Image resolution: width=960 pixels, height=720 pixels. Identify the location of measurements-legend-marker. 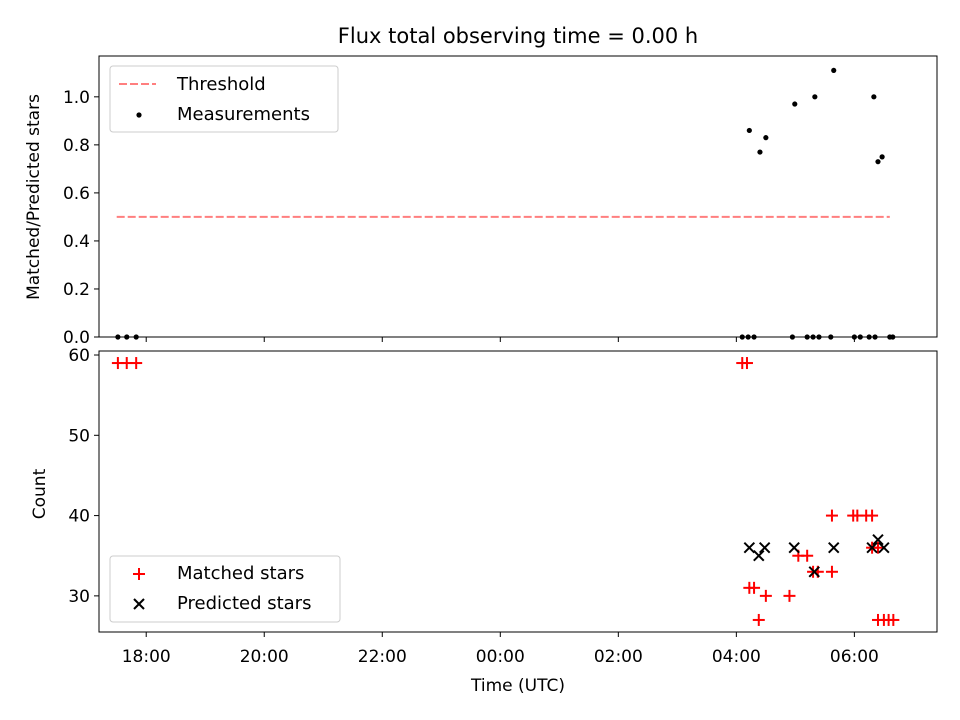
(139, 115).